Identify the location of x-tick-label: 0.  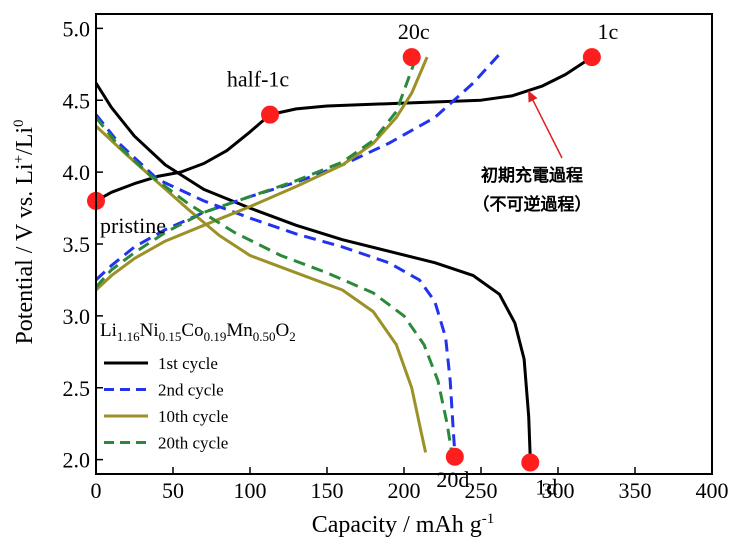
(96, 490).